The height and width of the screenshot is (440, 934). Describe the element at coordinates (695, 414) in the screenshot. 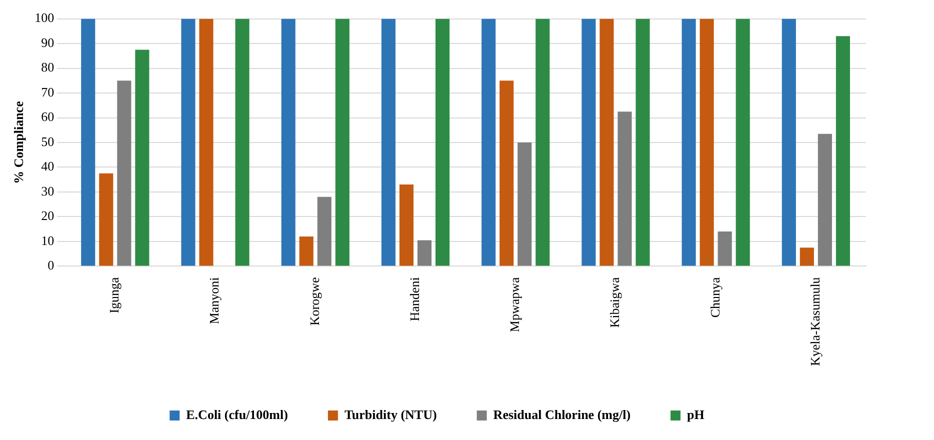

I see `legend-label: pH` at that location.